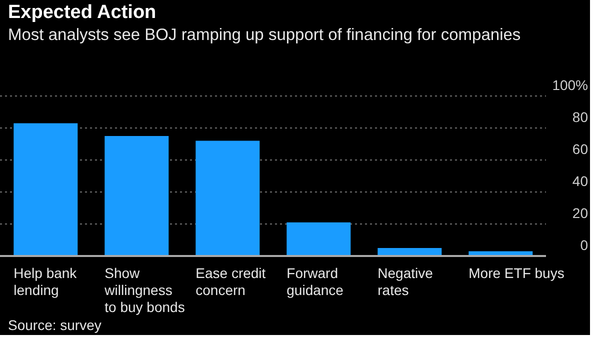 This screenshot has width=602, height=343. Describe the element at coordinates (55, 325) in the screenshot. I see `source-note: Source: survey` at that location.